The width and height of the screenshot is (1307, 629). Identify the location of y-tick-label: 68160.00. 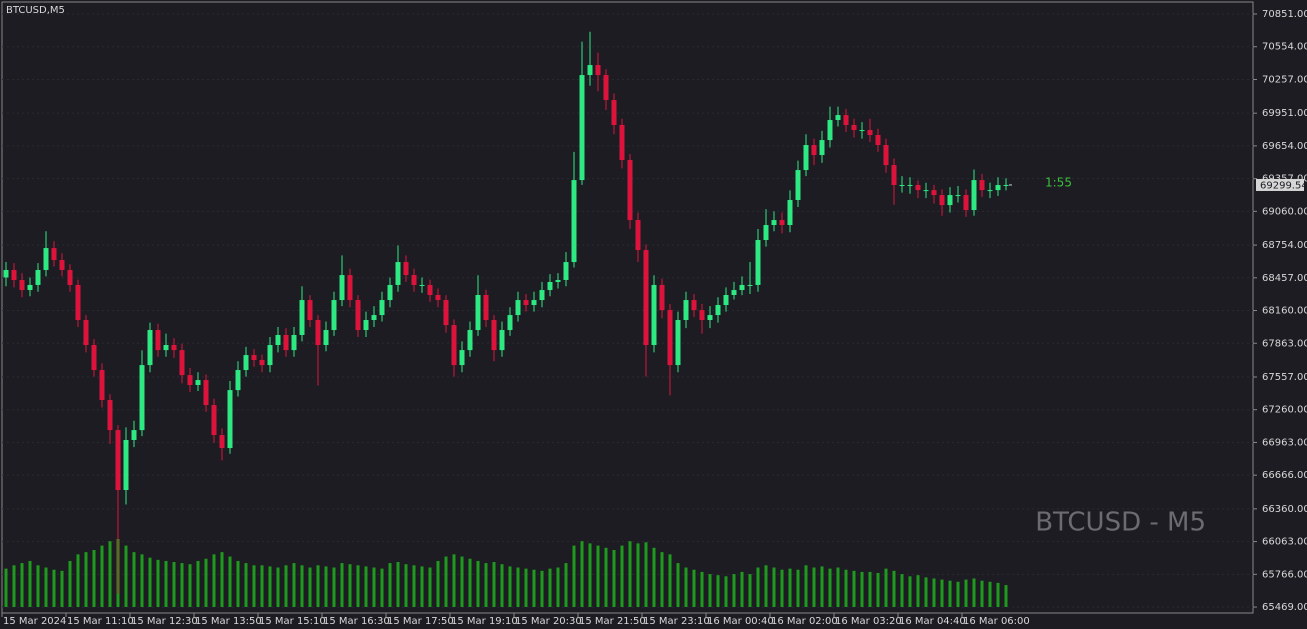
(1284, 311).